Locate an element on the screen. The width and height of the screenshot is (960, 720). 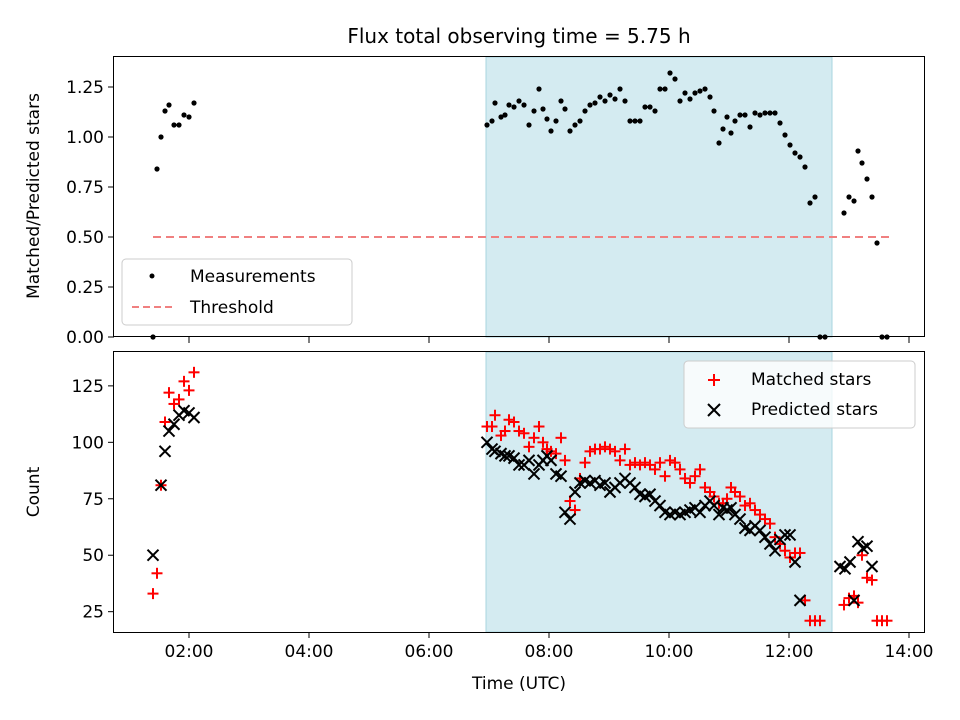
top-legend: Measurements Threshold is located at coordinates (237, 292).